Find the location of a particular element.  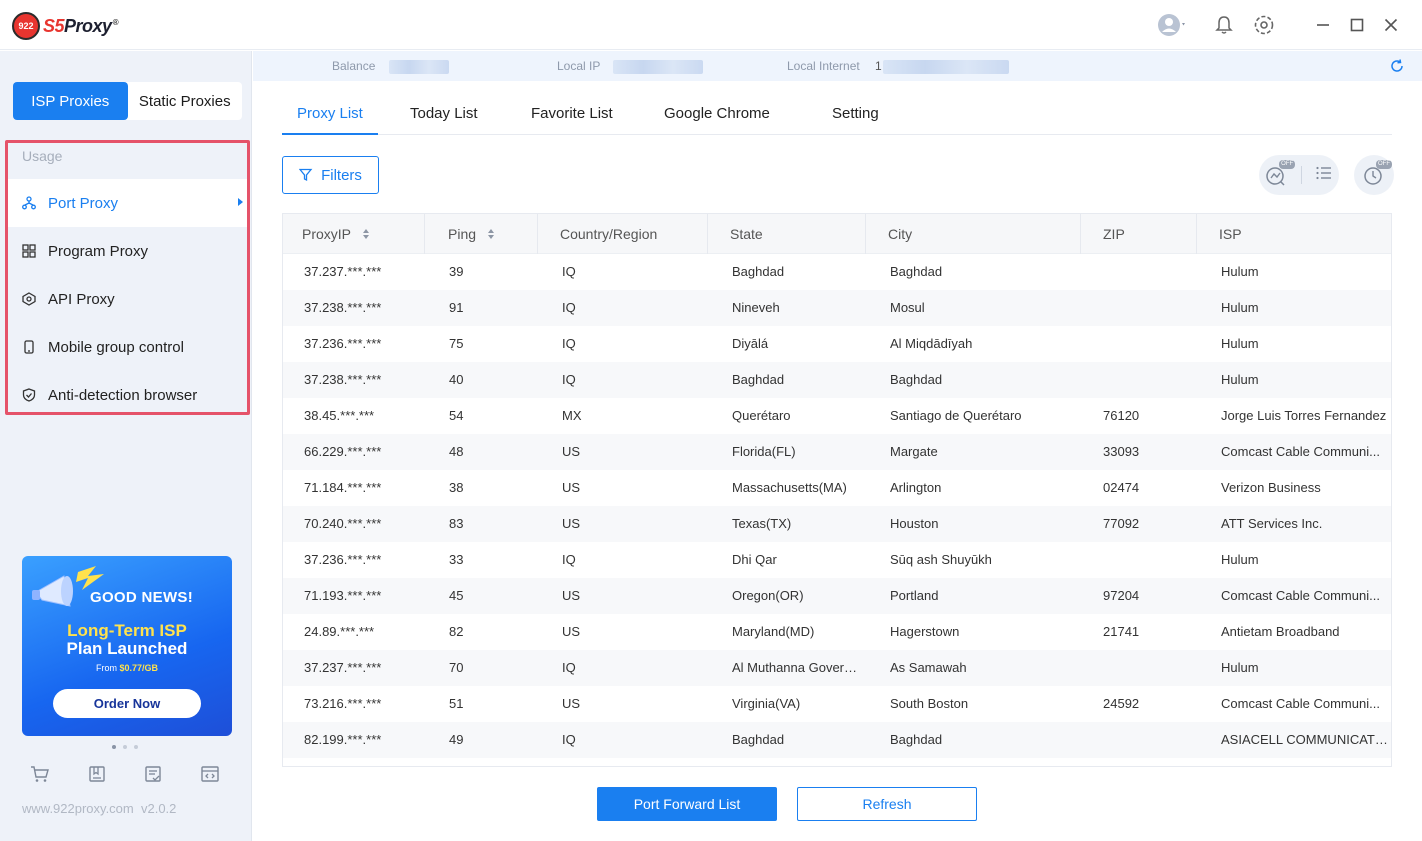

column-city: City is located at coordinates (900, 234).